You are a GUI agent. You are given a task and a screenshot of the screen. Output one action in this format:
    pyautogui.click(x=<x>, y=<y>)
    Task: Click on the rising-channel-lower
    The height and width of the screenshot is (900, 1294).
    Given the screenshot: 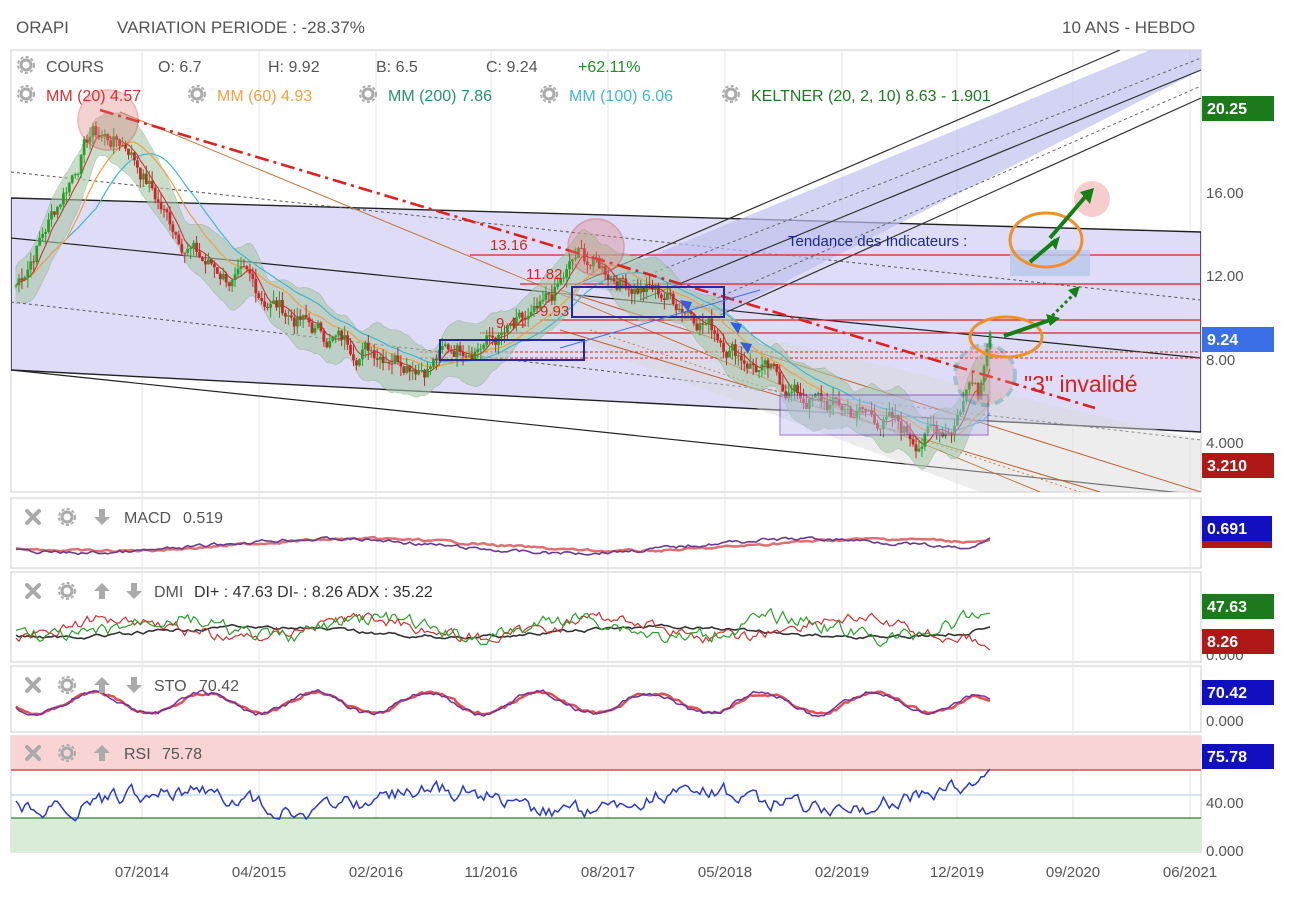 What is the action you would take?
    pyautogui.click(x=960, y=206)
    